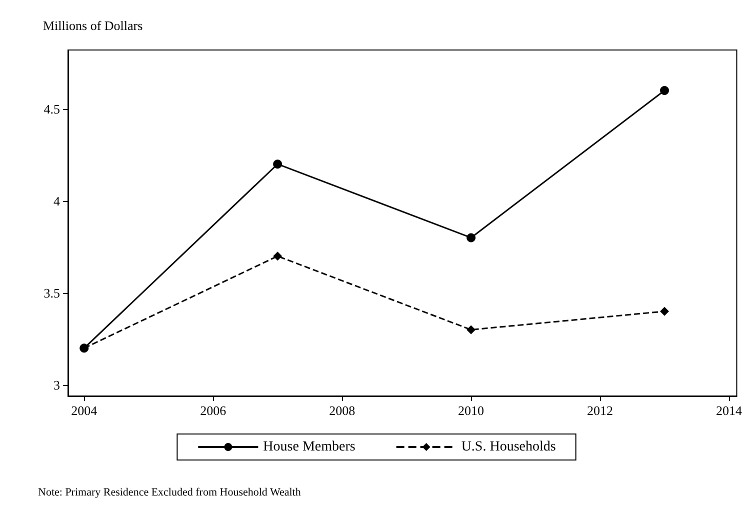 The image size is (753, 517). I want to click on legend-label: House Members, so click(309, 447).